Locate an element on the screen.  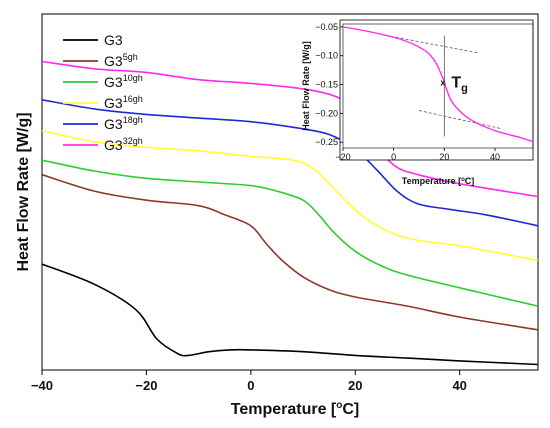
tg-point-marker: x is located at coordinates (442, 83).